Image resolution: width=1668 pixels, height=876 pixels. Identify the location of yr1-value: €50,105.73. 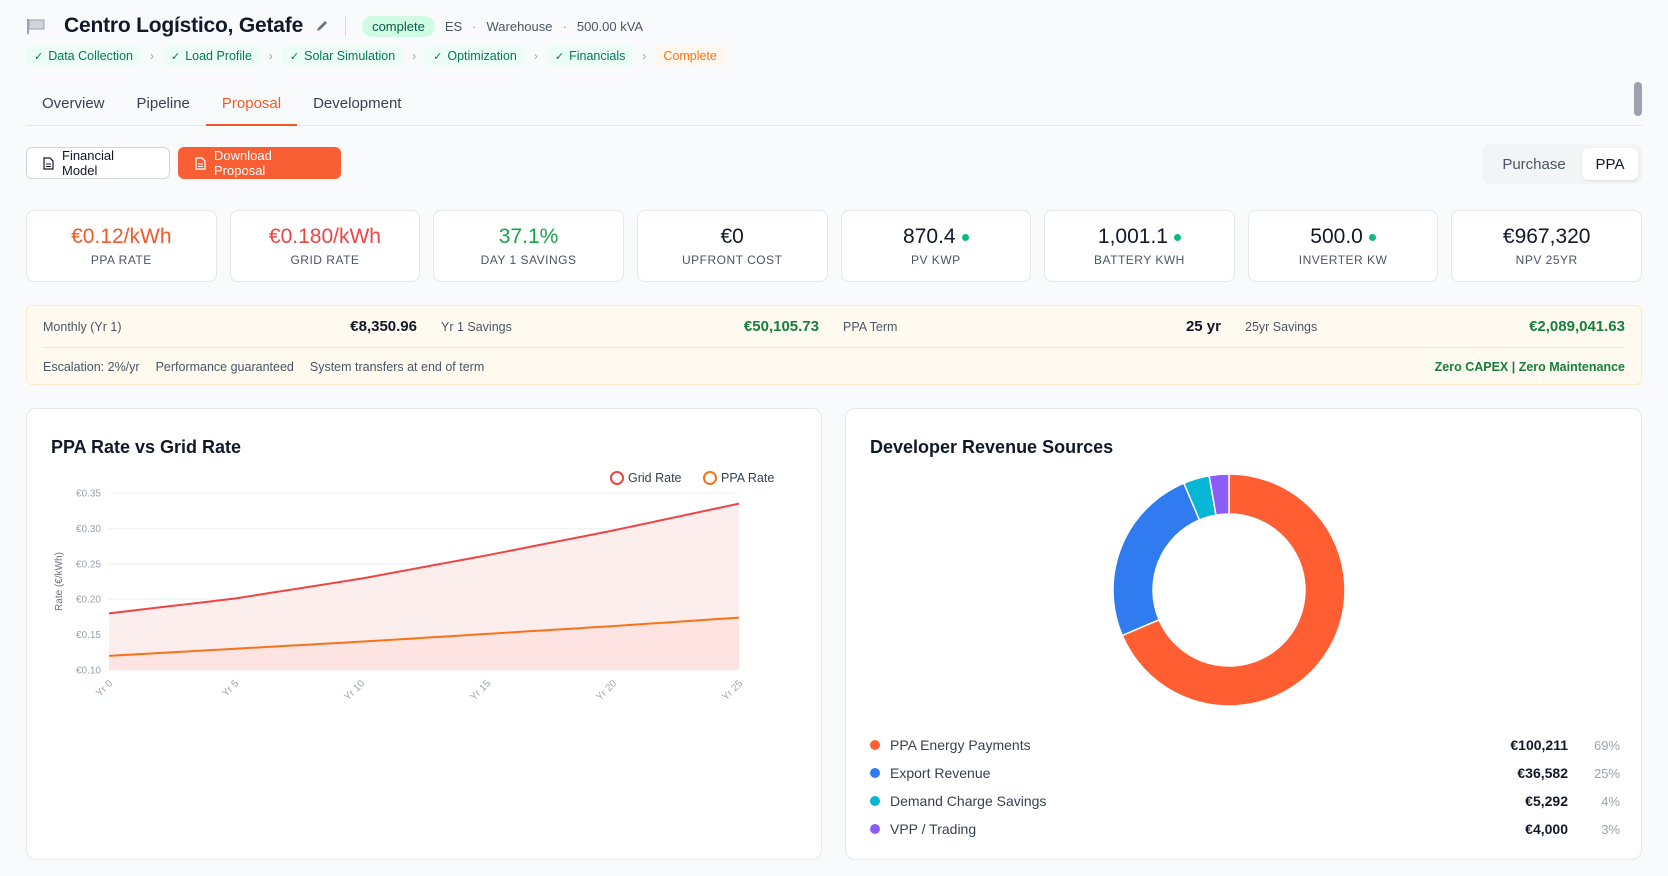
(781, 326).